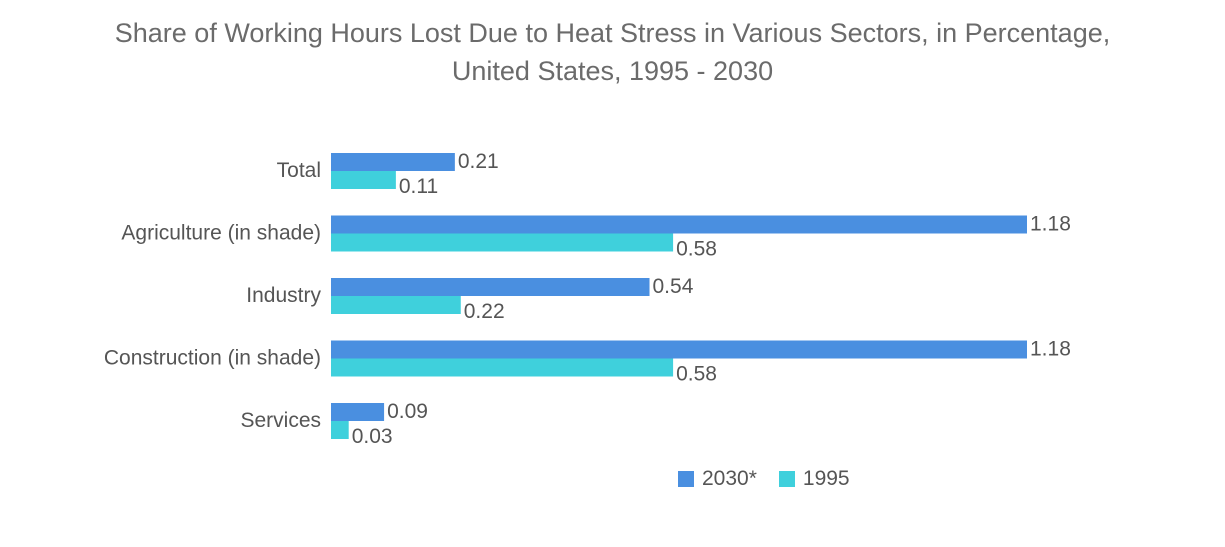  What do you see at coordinates (502, 367) in the screenshot?
I see `bar-1995-construction-in-shade` at bounding box center [502, 367].